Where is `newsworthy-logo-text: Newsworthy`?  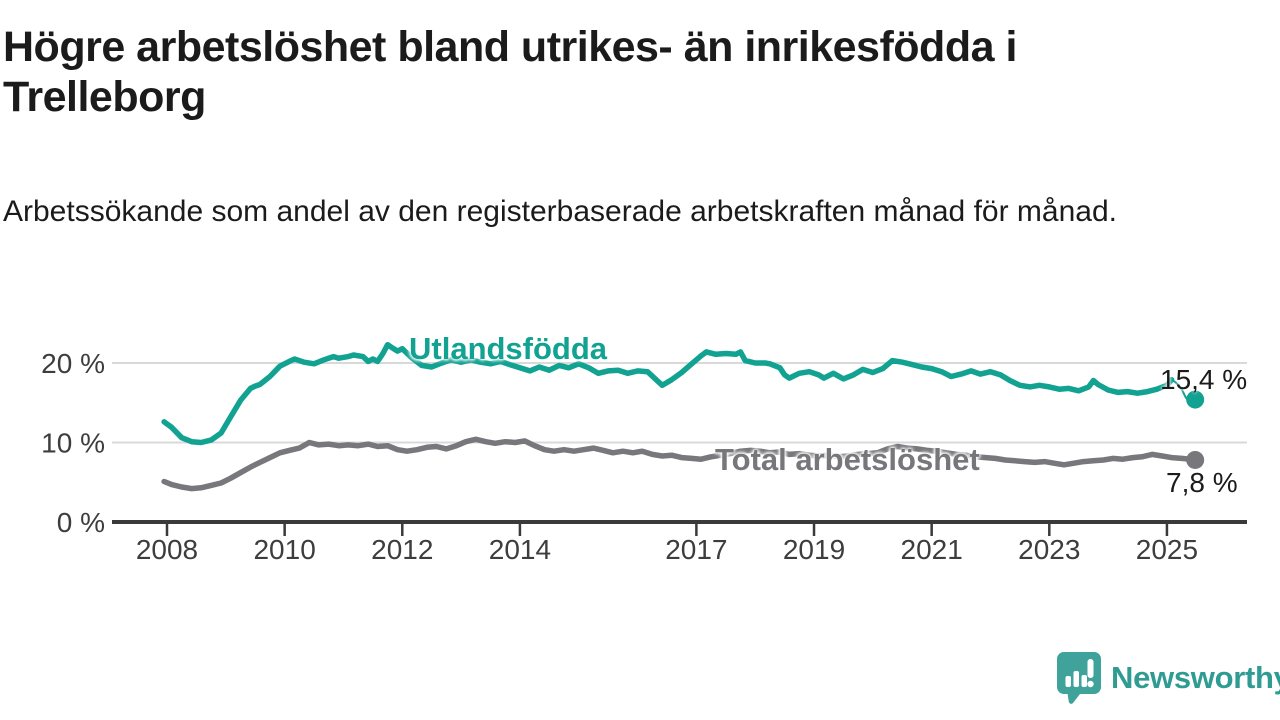 newsworthy-logo-text: Newsworthy is located at coordinates (1195, 677).